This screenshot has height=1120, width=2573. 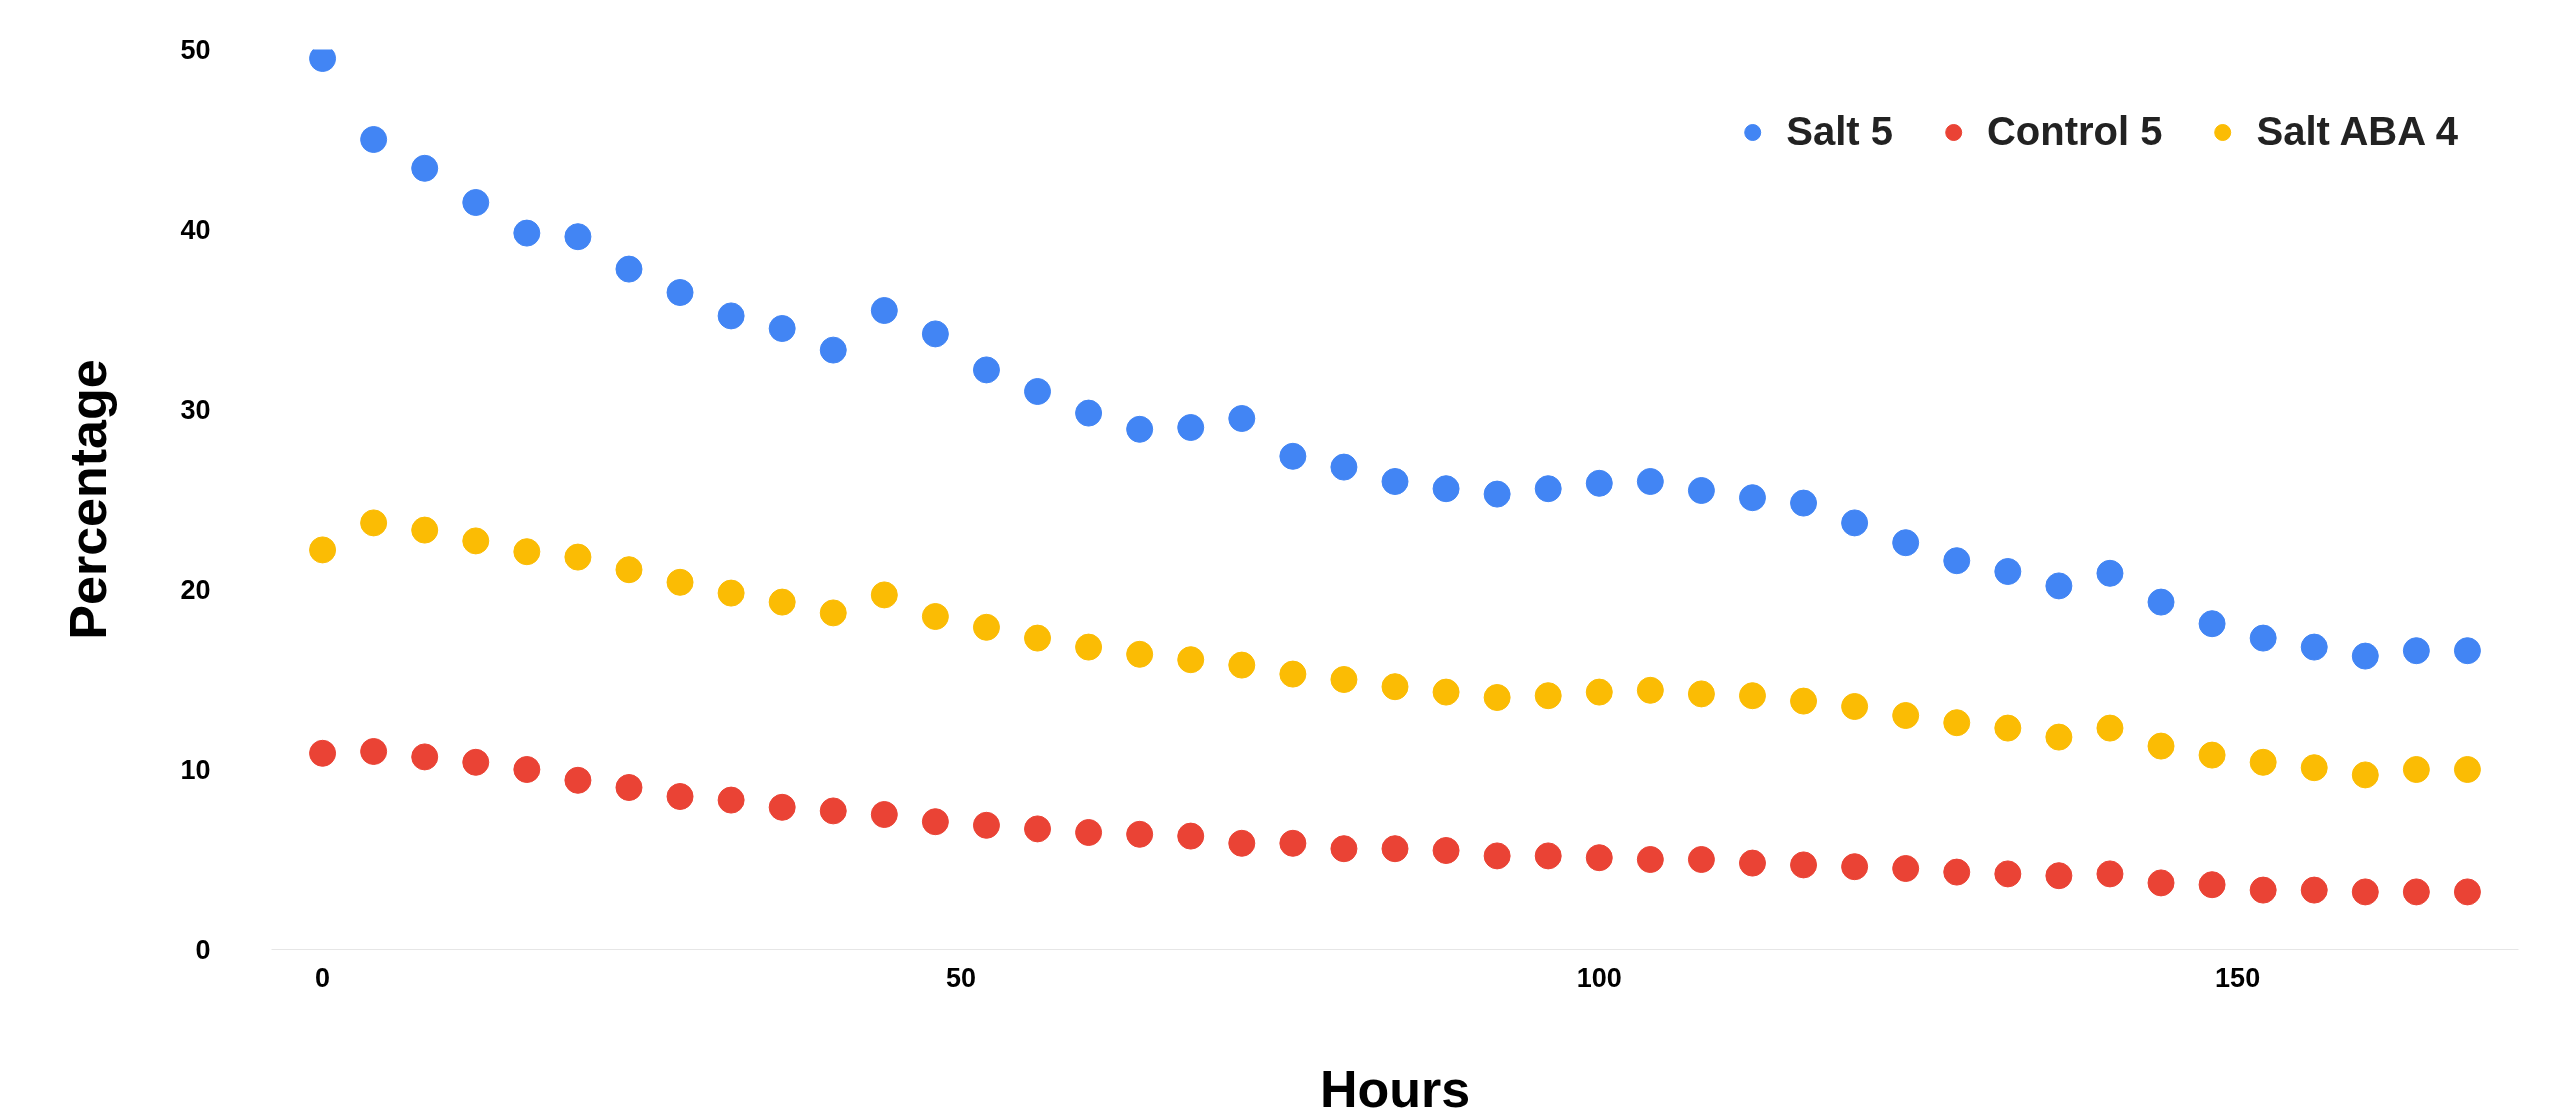 What do you see at coordinates (195, 410) in the screenshot?
I see `y-tick-label: 30` at bounding box center [195, 410].